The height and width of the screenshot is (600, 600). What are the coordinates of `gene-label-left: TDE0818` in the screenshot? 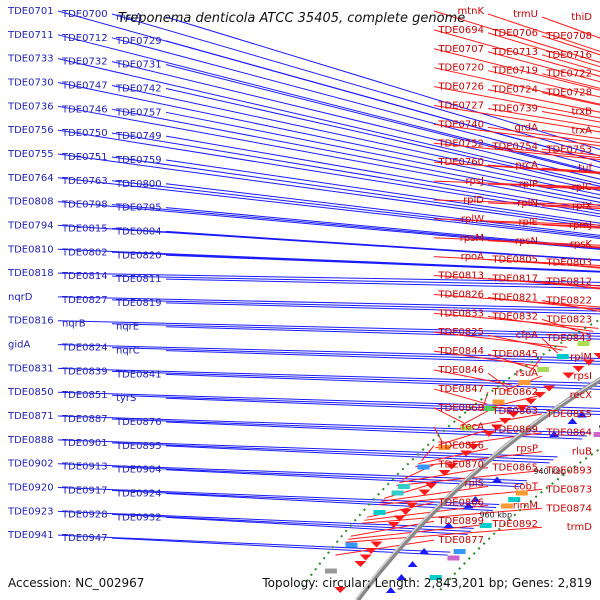 It's located at (30, 273).